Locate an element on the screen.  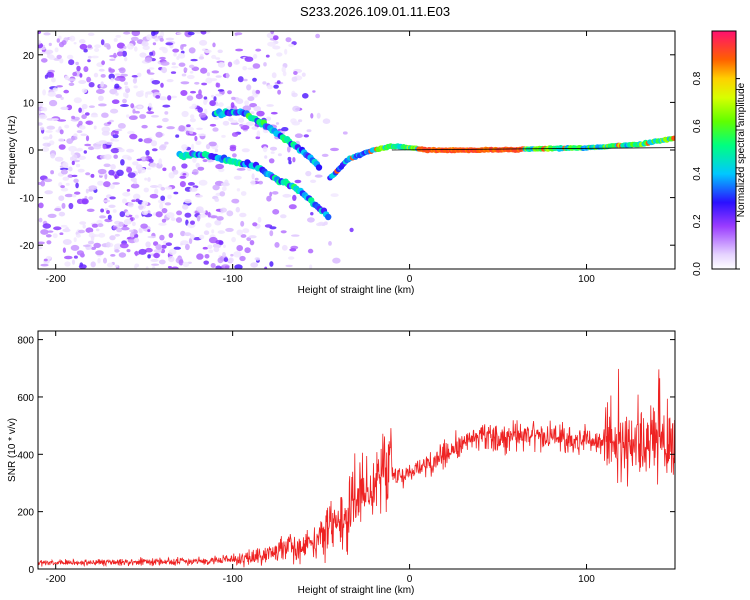
spectrogram-xtick-label: -100 is located at coordinates (233, 279).